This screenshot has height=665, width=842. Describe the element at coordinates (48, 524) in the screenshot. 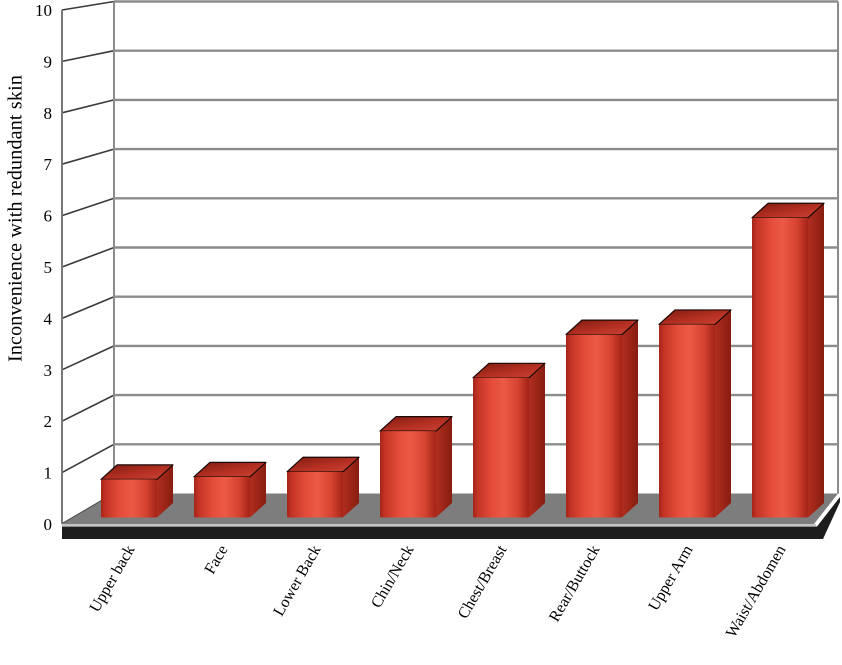

I see `y-tick-0: 0` at that location.